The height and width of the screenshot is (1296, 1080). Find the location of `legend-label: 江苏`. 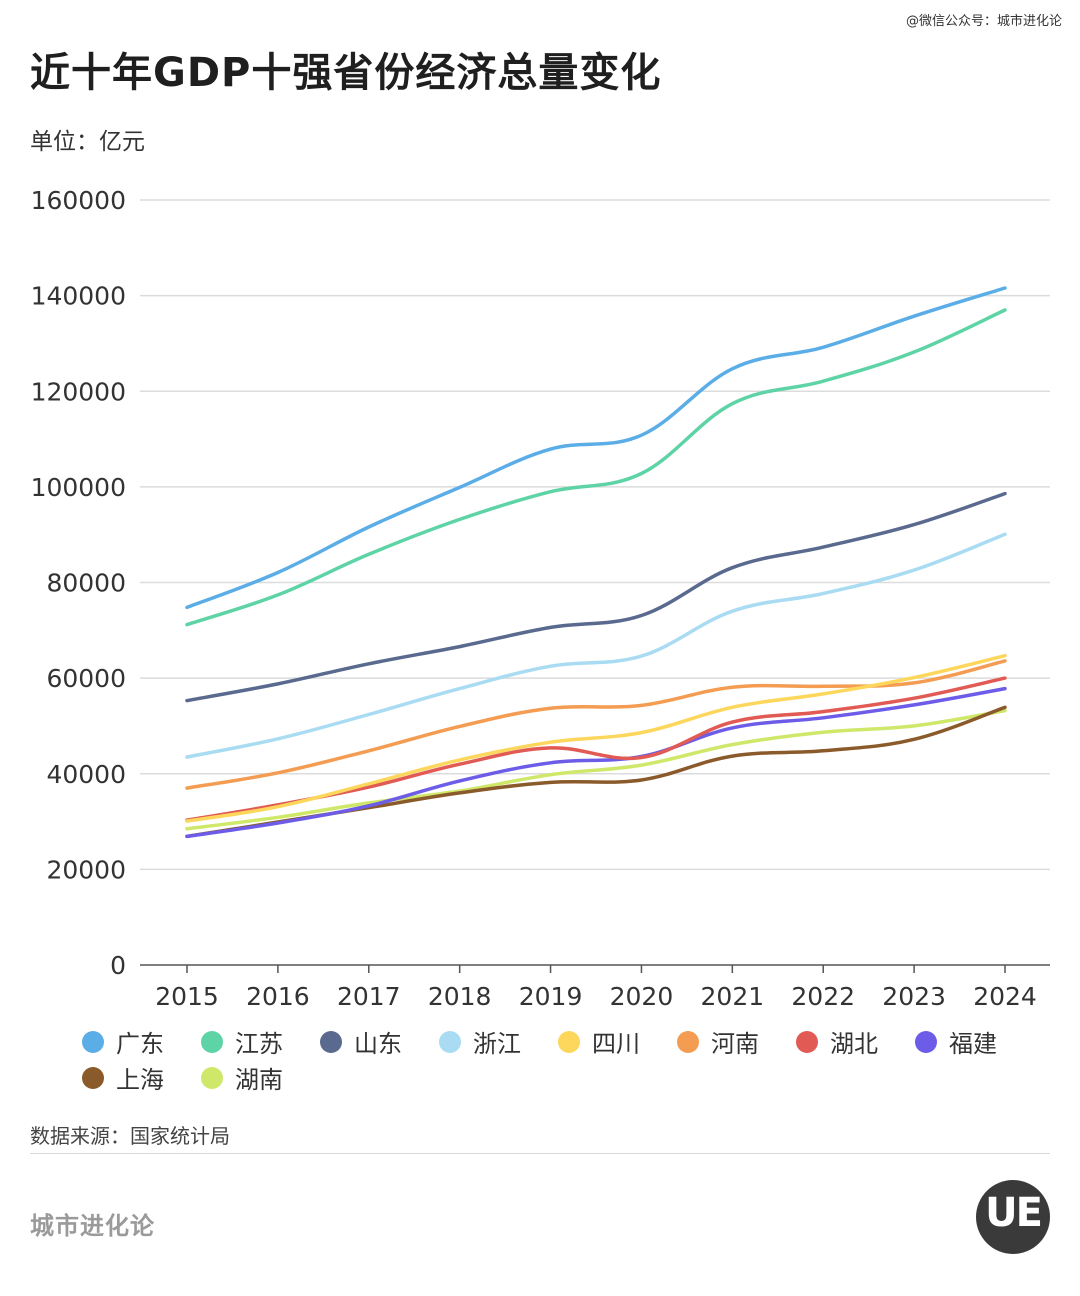

legend-label: 江苏 is located at coordinates (259, 1044).